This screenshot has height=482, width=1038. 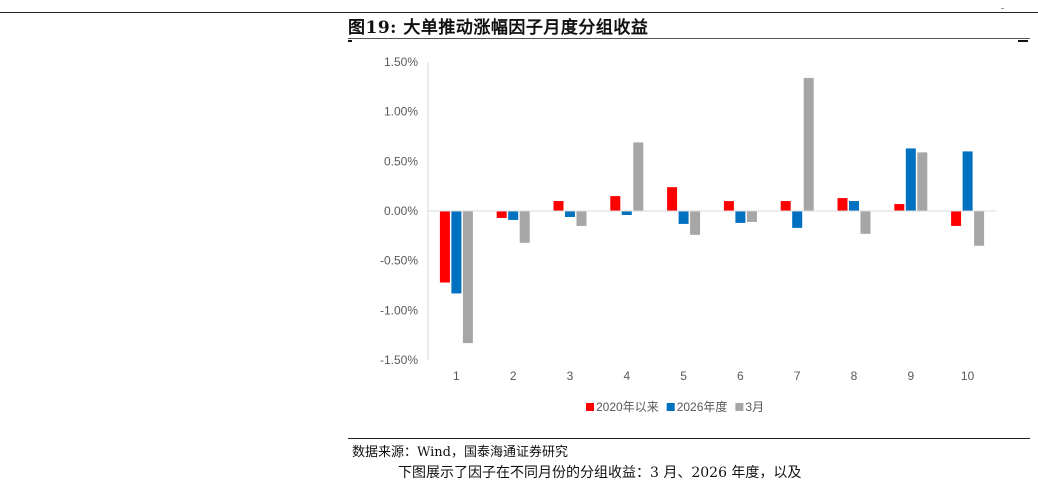 I want to click on y-tick-label: 1.50%, so click(x=401, y=62).